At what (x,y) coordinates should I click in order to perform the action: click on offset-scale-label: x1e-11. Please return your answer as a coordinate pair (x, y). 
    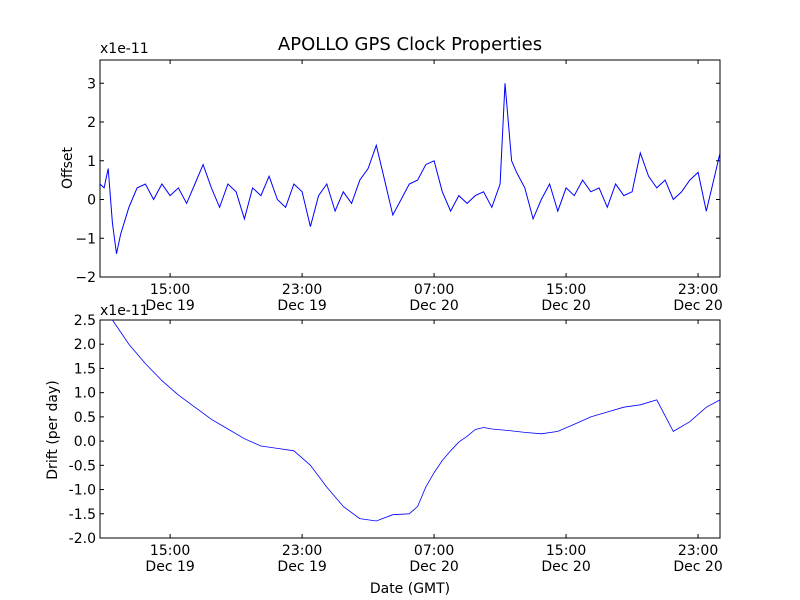
    Looking at the image, I should click on (124, 49).